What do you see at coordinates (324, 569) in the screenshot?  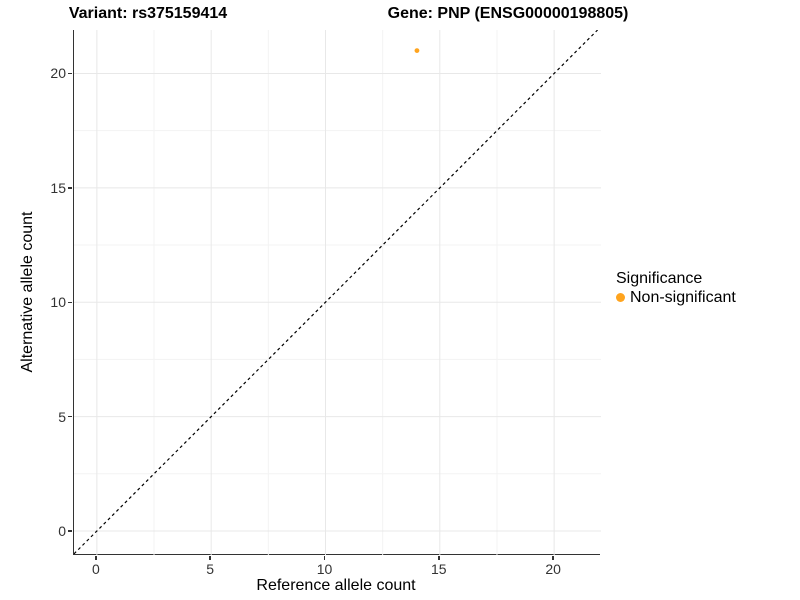 I see `x-tick-label: 10` at bounding box center [324, 569].